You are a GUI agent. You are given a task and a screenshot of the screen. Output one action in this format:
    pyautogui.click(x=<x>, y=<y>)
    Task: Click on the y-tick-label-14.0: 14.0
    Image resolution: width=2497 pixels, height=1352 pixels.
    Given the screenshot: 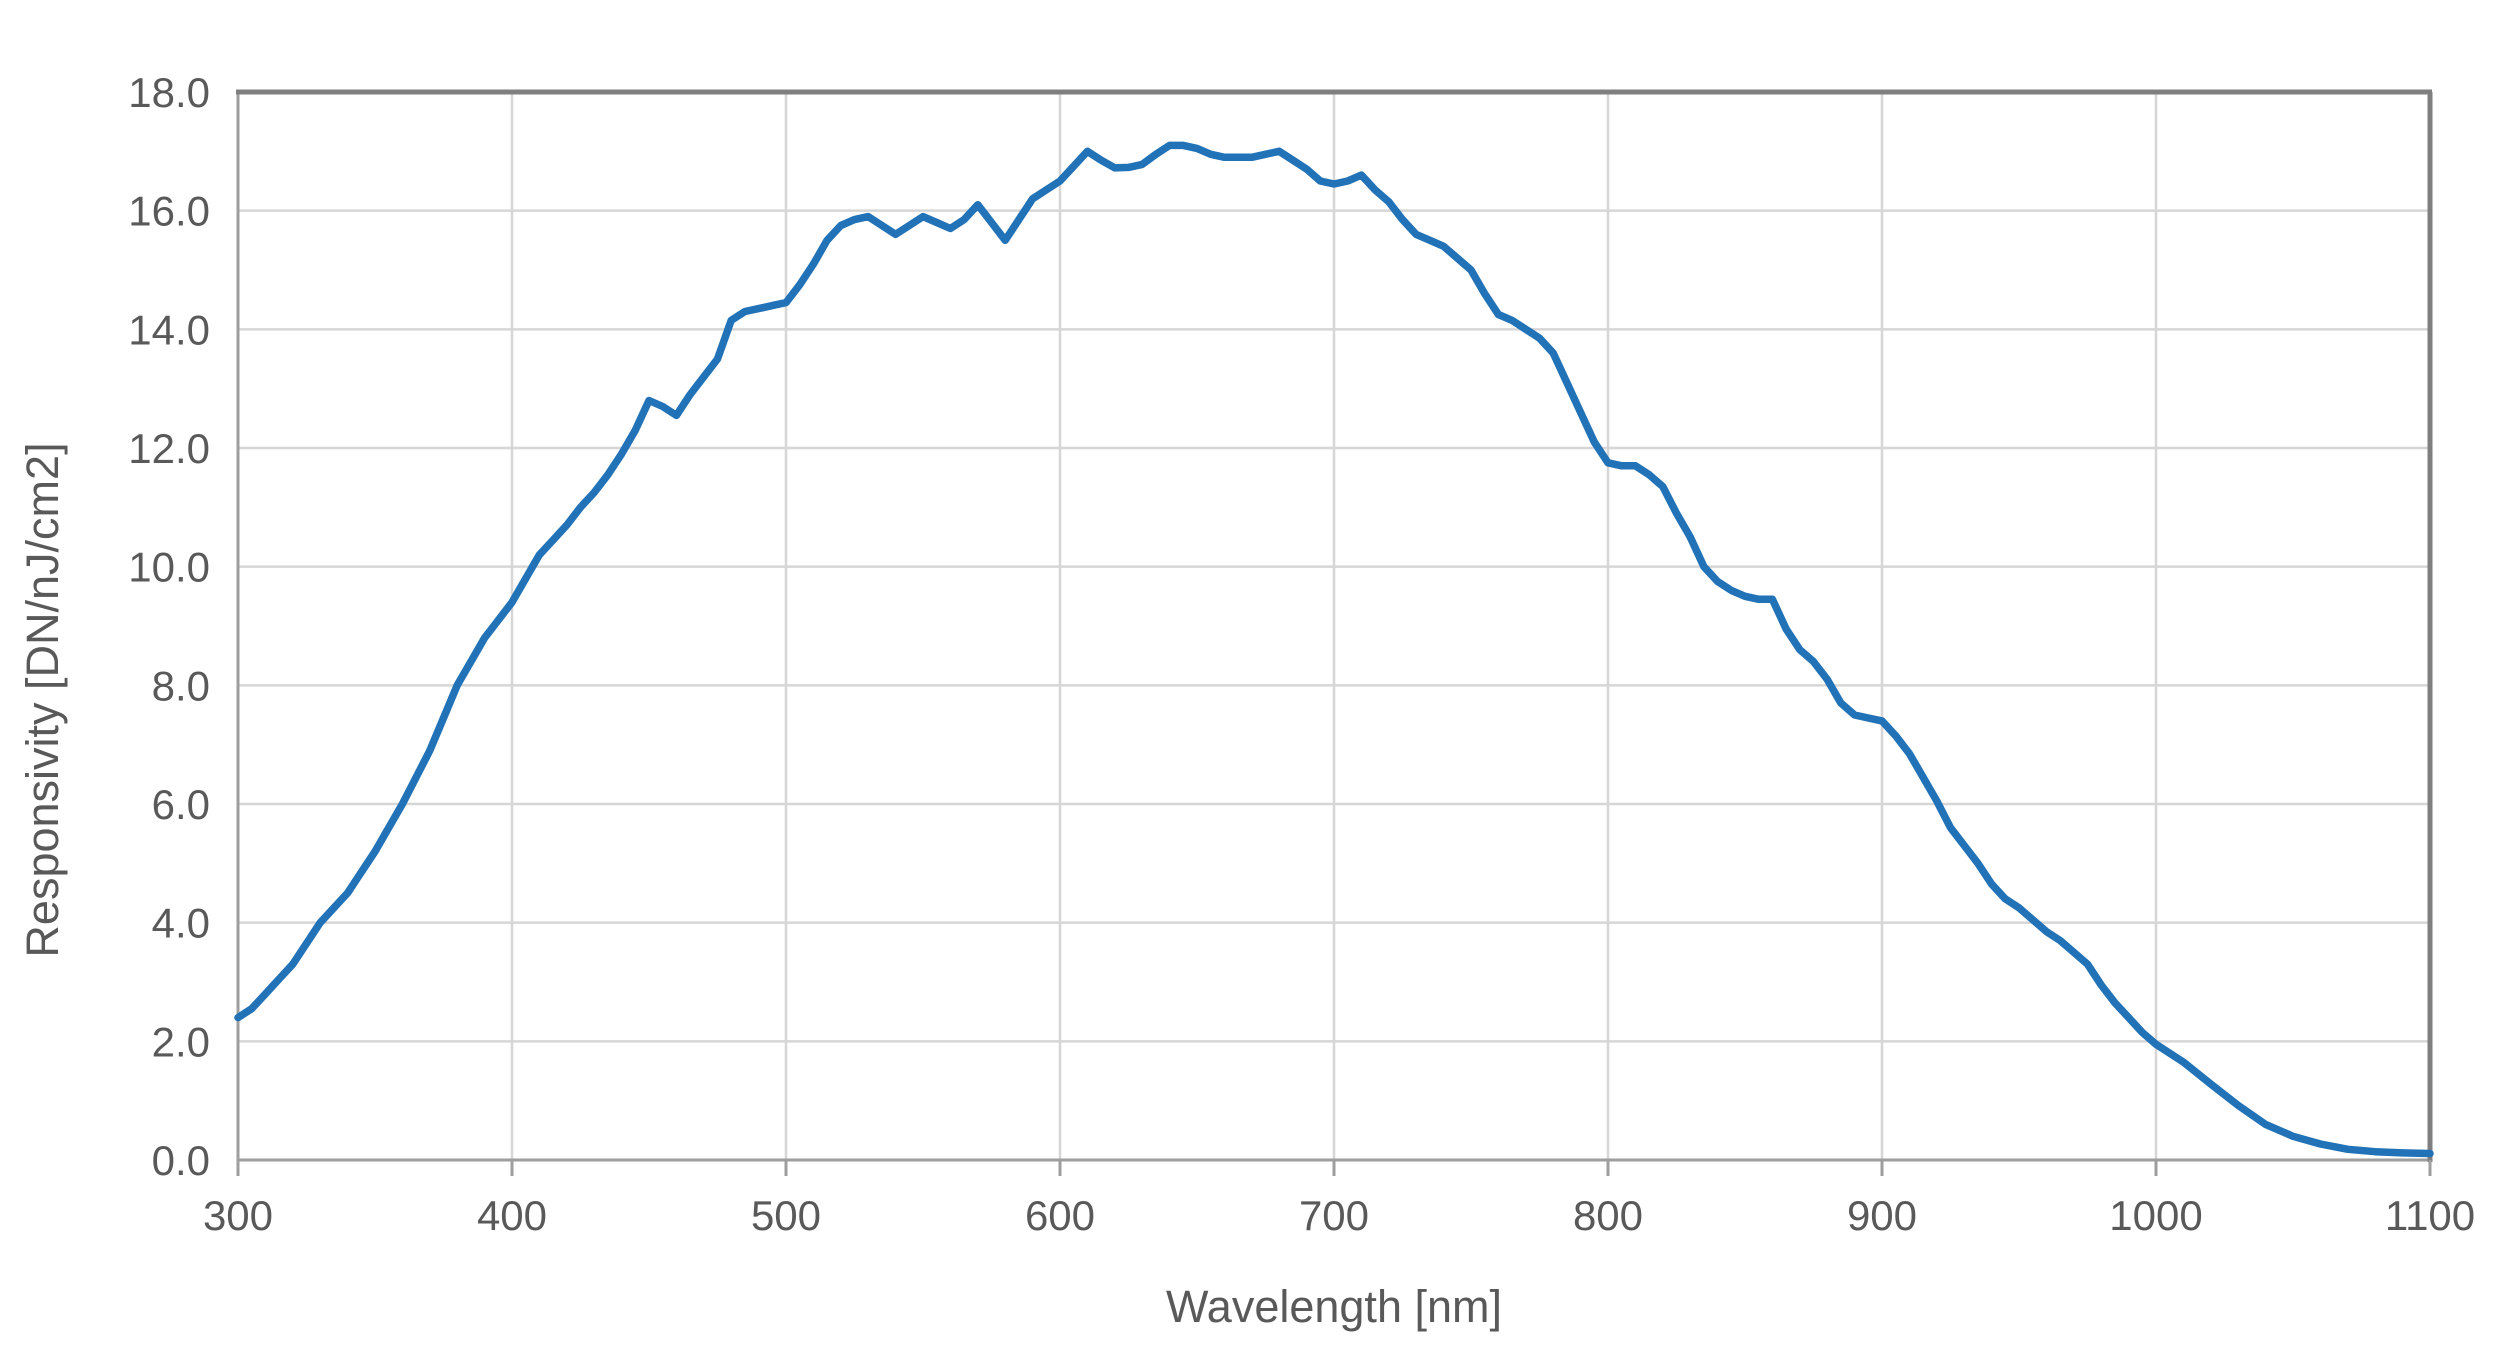 What is the action you would take?
    pyautogui.click(x=169, y=329)
    